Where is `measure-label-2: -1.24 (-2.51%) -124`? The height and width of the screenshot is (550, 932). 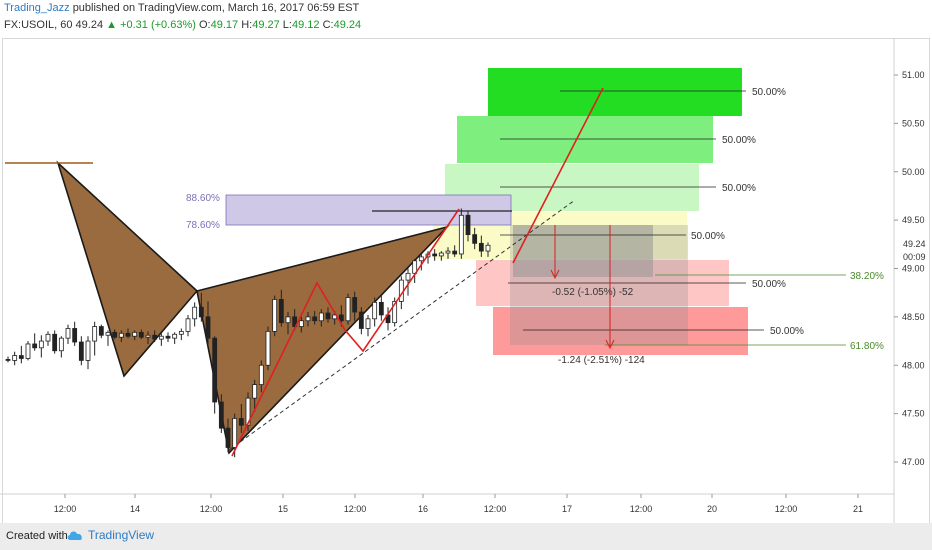 measure-label-2: -1.24 (-2.51%) -124 is located at coordinates (601, 360).